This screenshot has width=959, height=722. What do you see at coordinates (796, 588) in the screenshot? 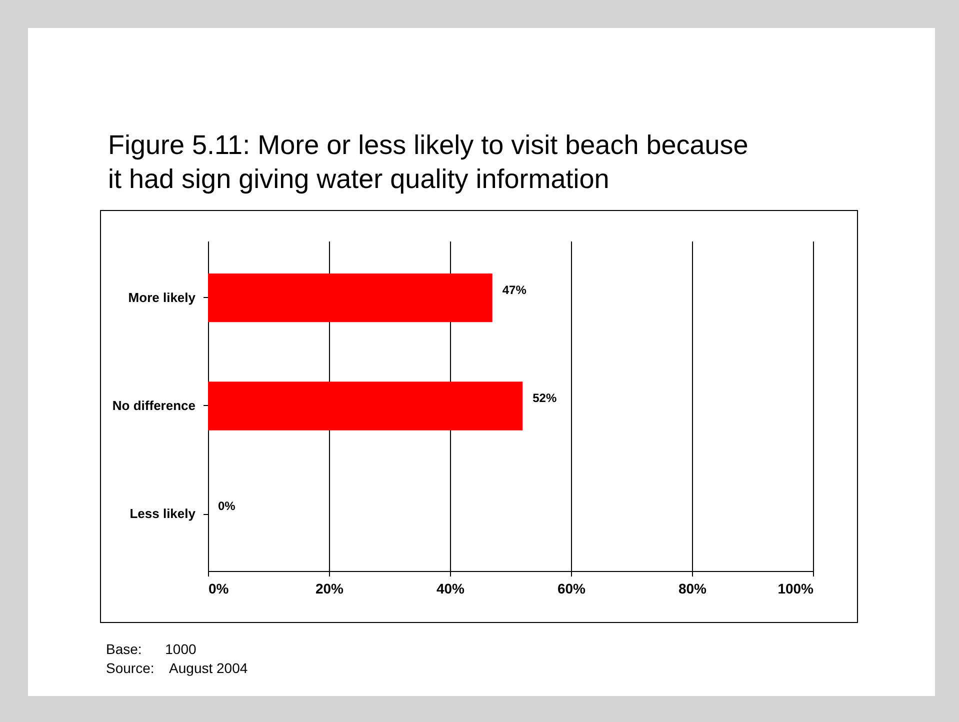
I see `x-tick-label: 100%` at bounding box center [796, 588].